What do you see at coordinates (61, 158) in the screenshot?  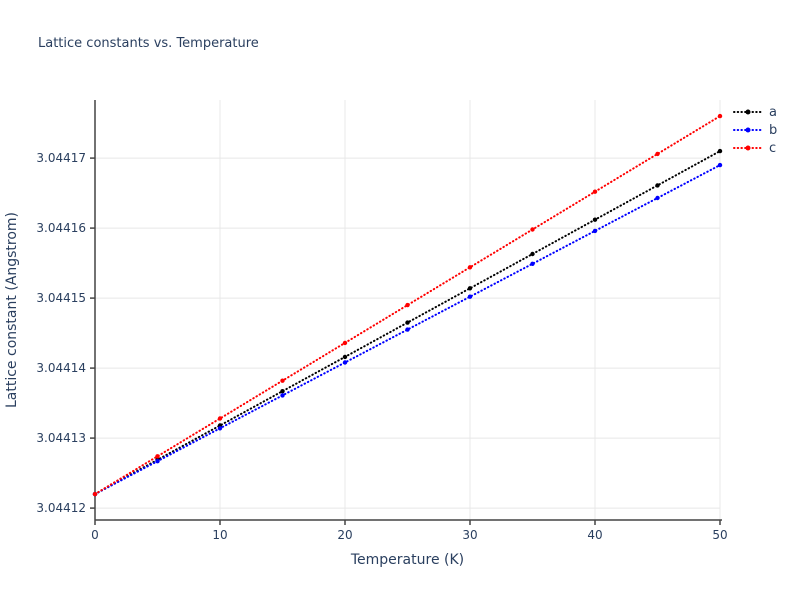 I see `y-tick-label: 3.04417` at bounding box center [61, 158].